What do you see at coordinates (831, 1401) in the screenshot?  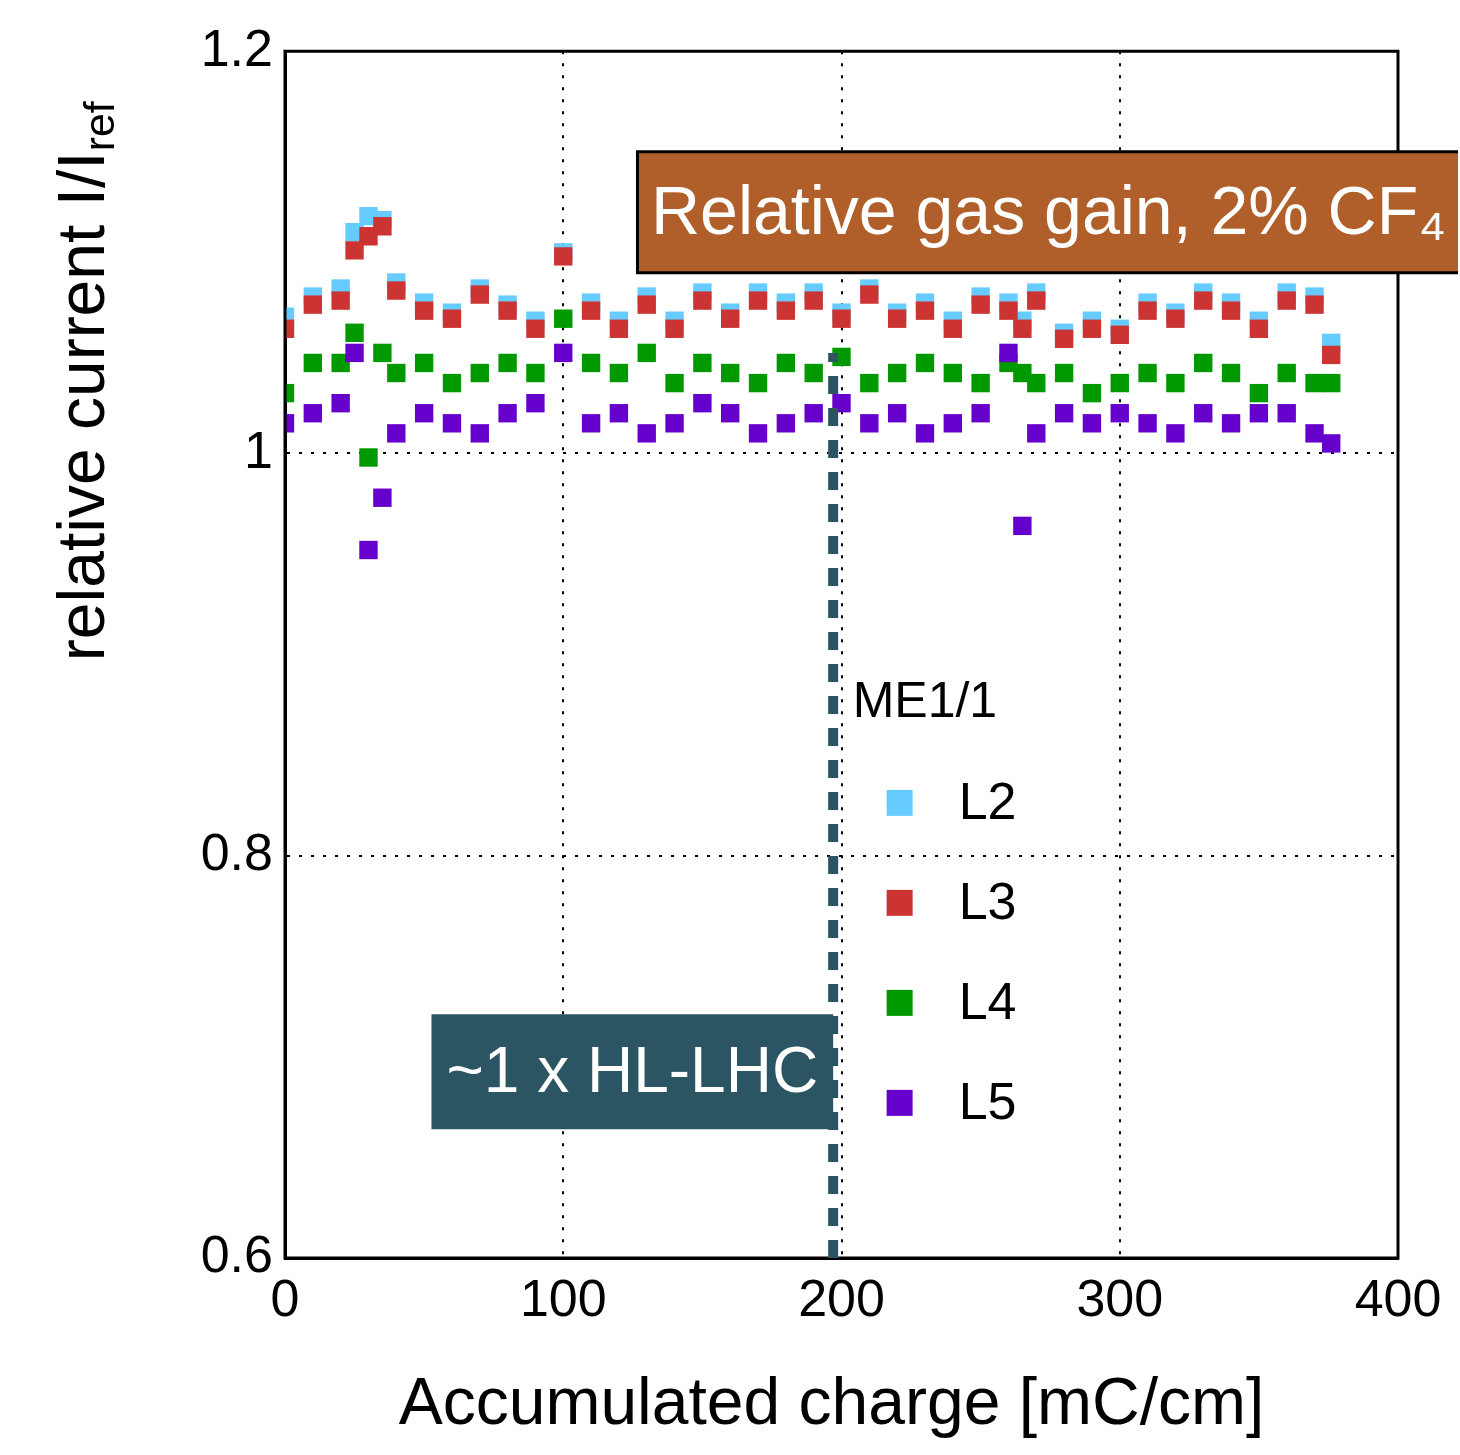 I see `x-axis-title: Accumulated charge [mC/cm]` at bounding box center [831, 1401].